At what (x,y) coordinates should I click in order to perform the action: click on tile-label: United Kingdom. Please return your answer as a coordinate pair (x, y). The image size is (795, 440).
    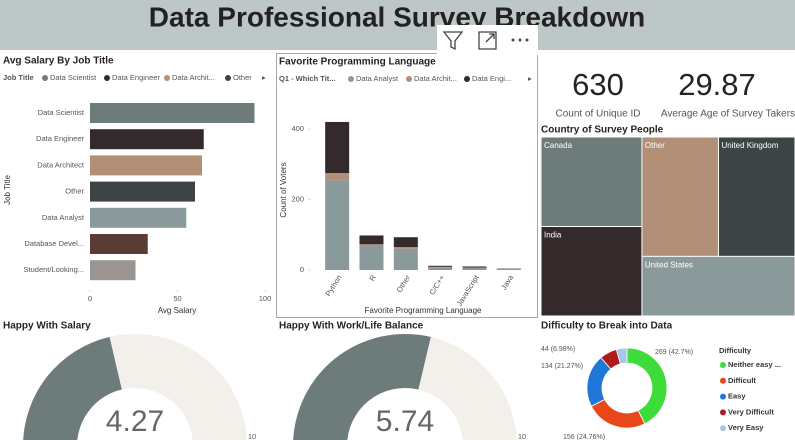
    Looking at the image, I should click on (749, 145).